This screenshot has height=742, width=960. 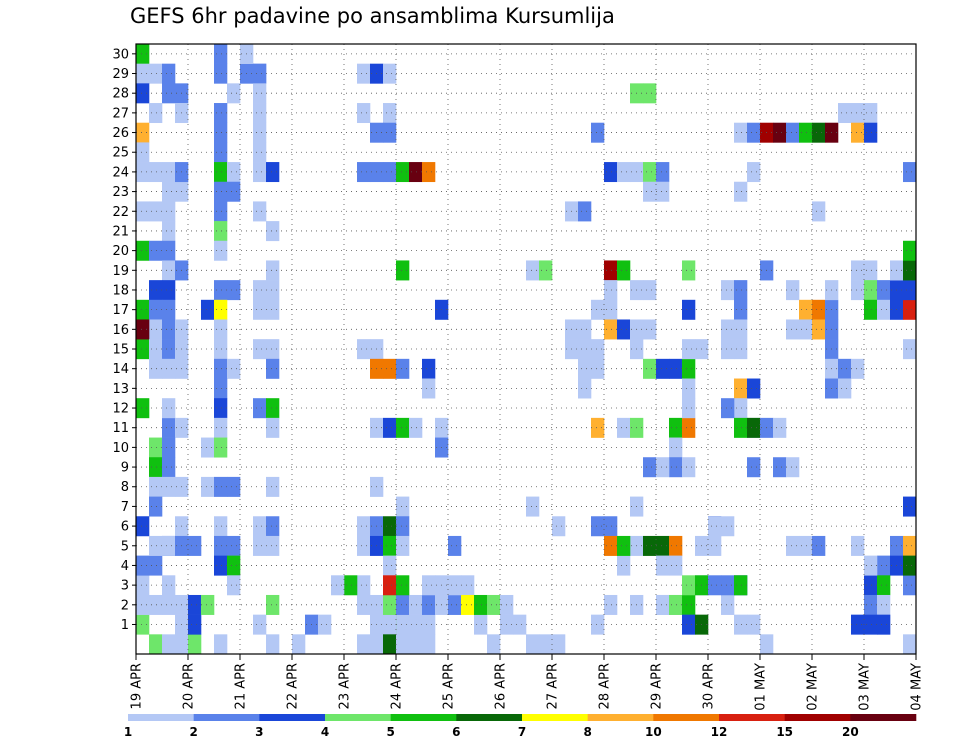 I want to click on y-tick-label: 25, so click(x=120, y=153).